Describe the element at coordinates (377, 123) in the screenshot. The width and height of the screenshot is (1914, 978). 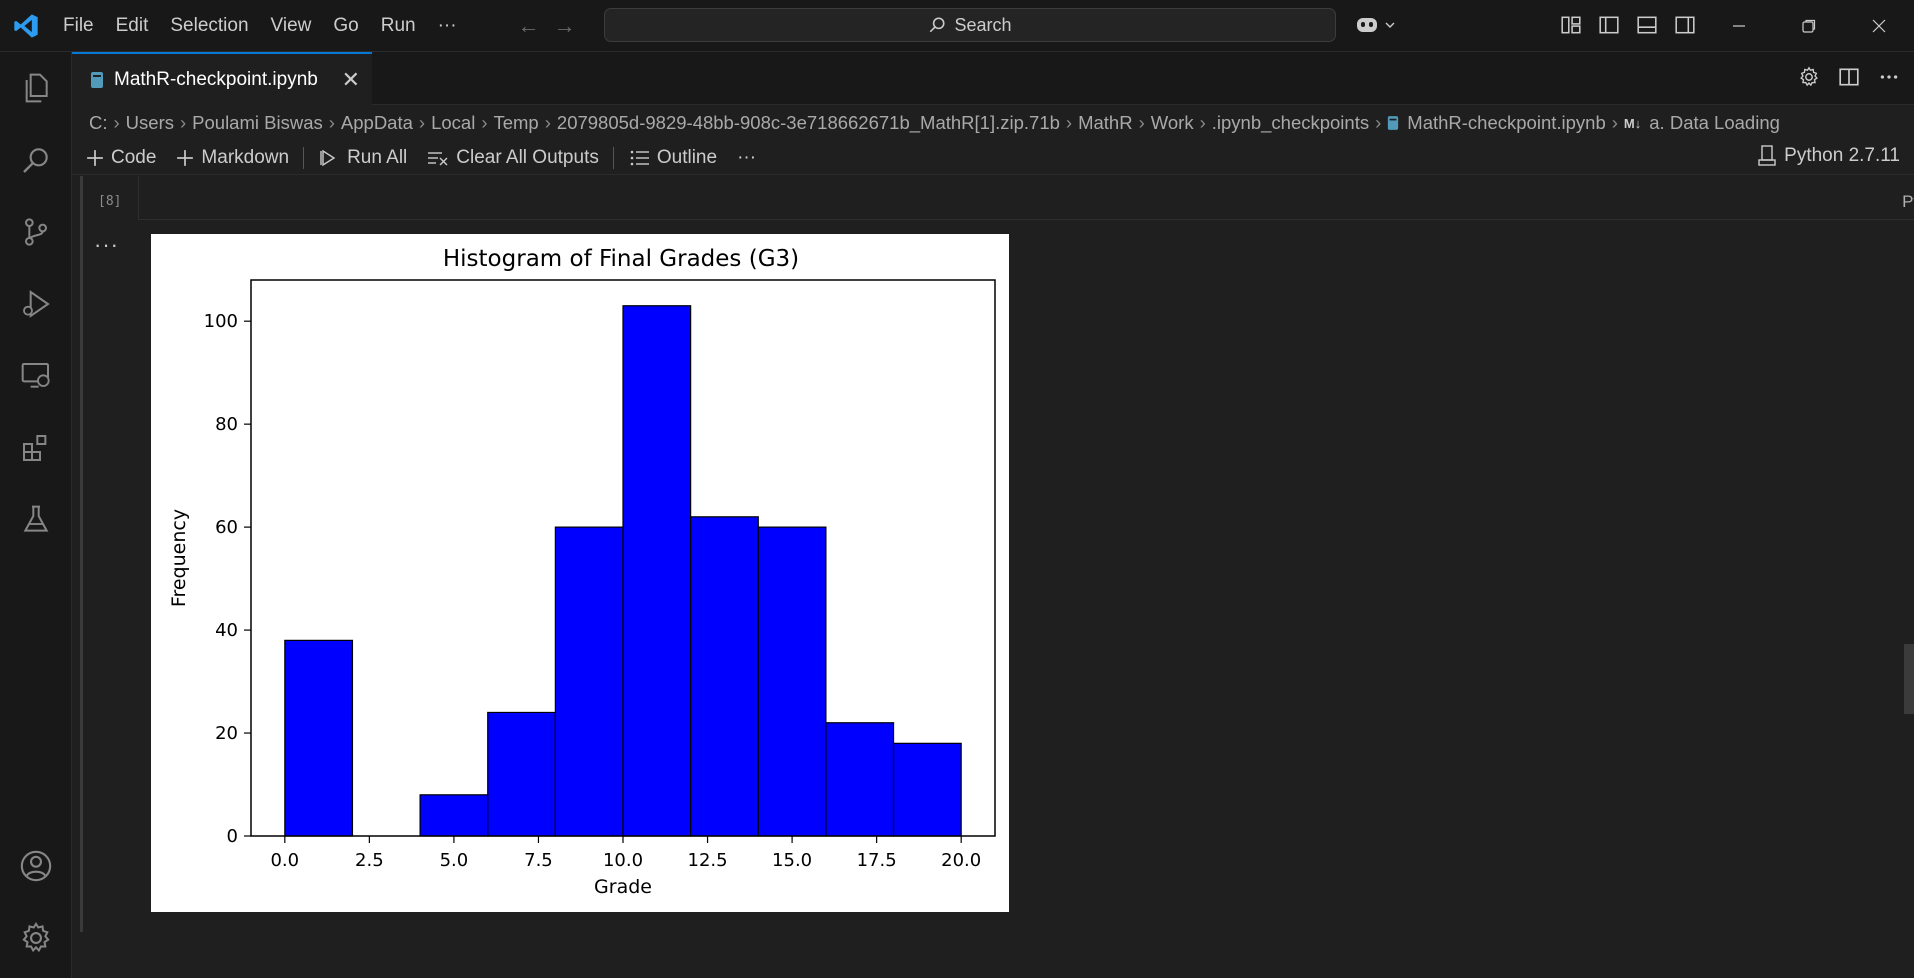
I see `breadcrumb-appdata: AppData` at that location.